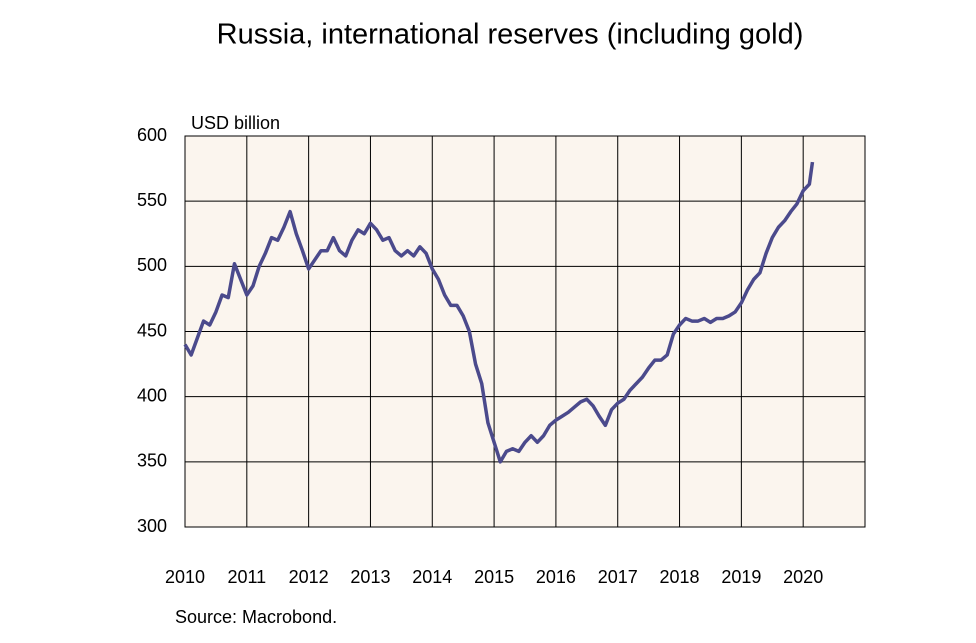 Image resolution: width=976 pixels, height=643 pixels. What do you see at coordinates (741, 577) in the screenshot?
I see `x-tick-label: 2019` at bounding box center [741, 577].